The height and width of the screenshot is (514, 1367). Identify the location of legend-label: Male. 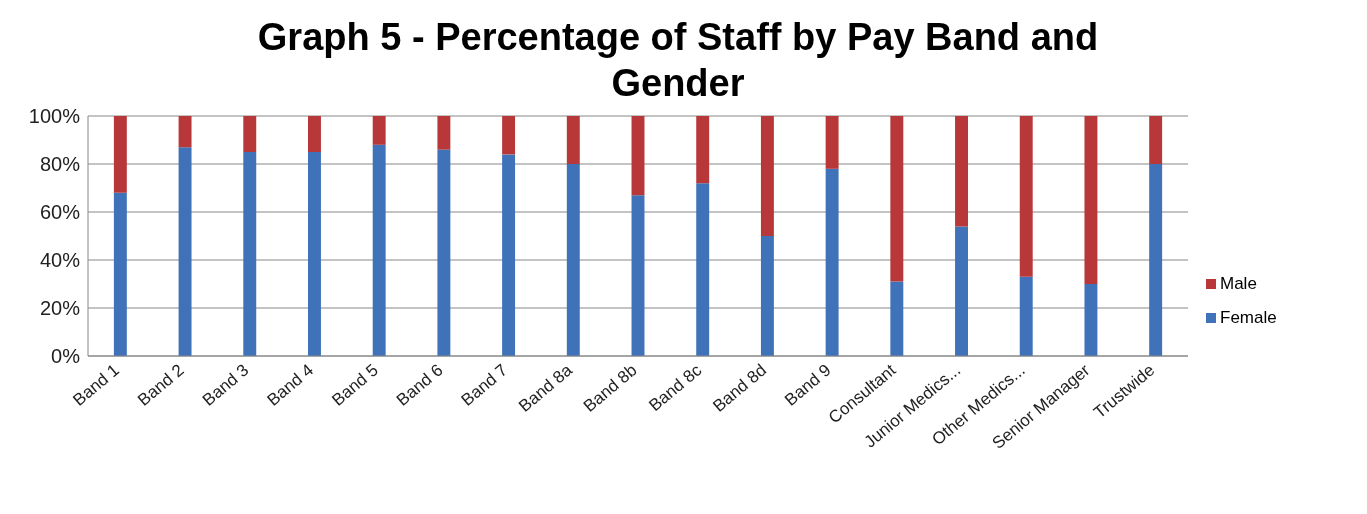
(1238, 284).